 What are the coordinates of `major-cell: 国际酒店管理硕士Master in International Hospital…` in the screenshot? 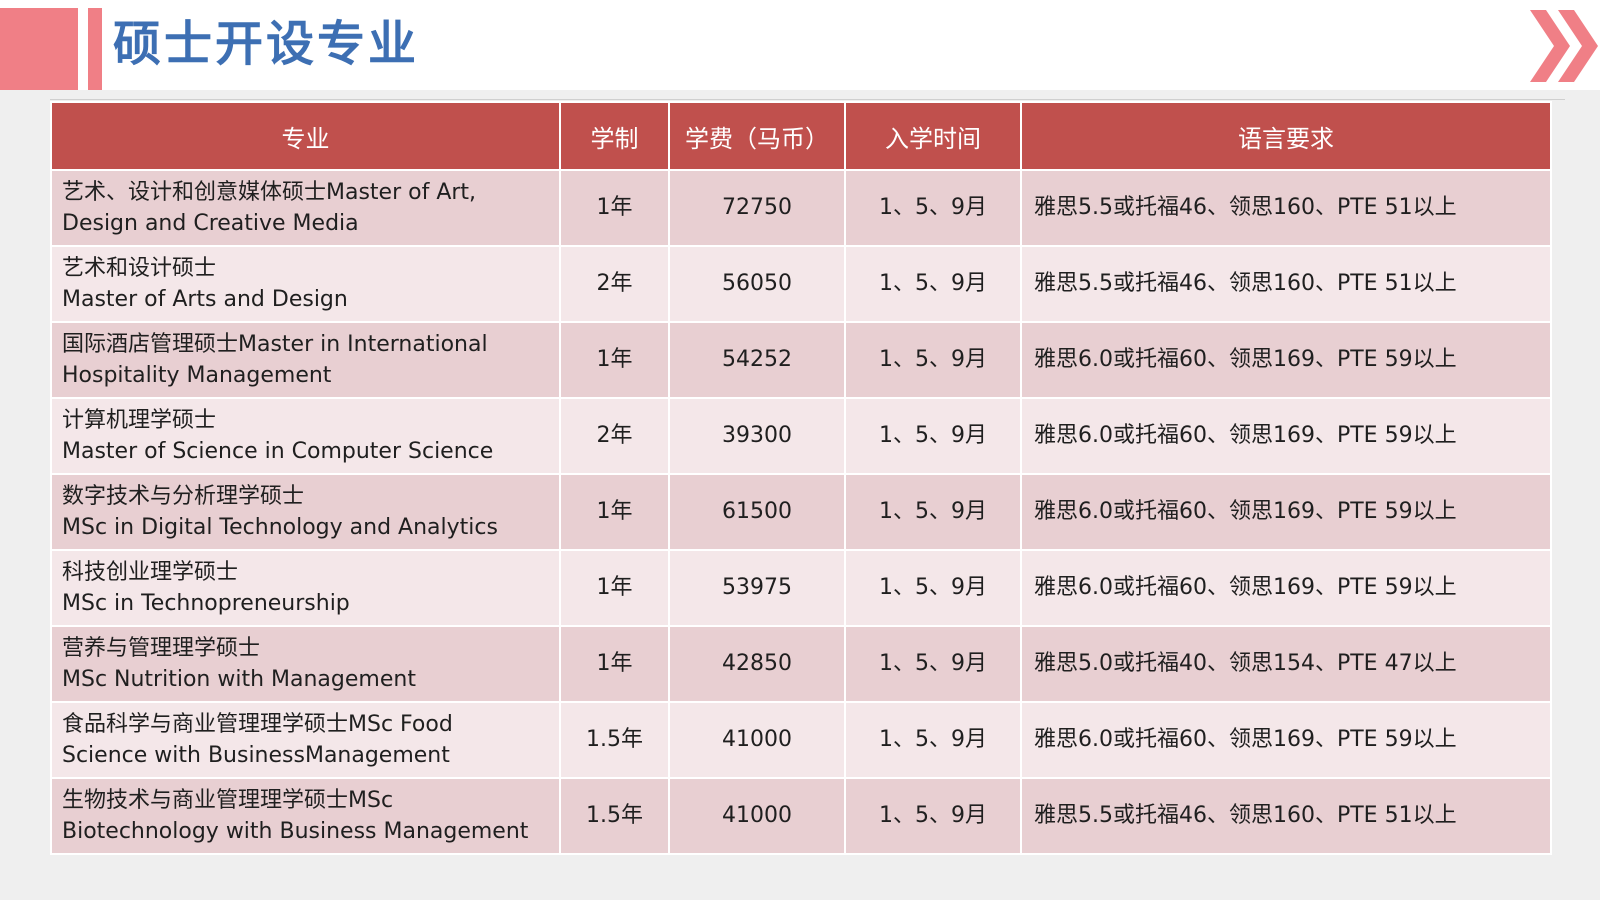 It's located at (305, 360).